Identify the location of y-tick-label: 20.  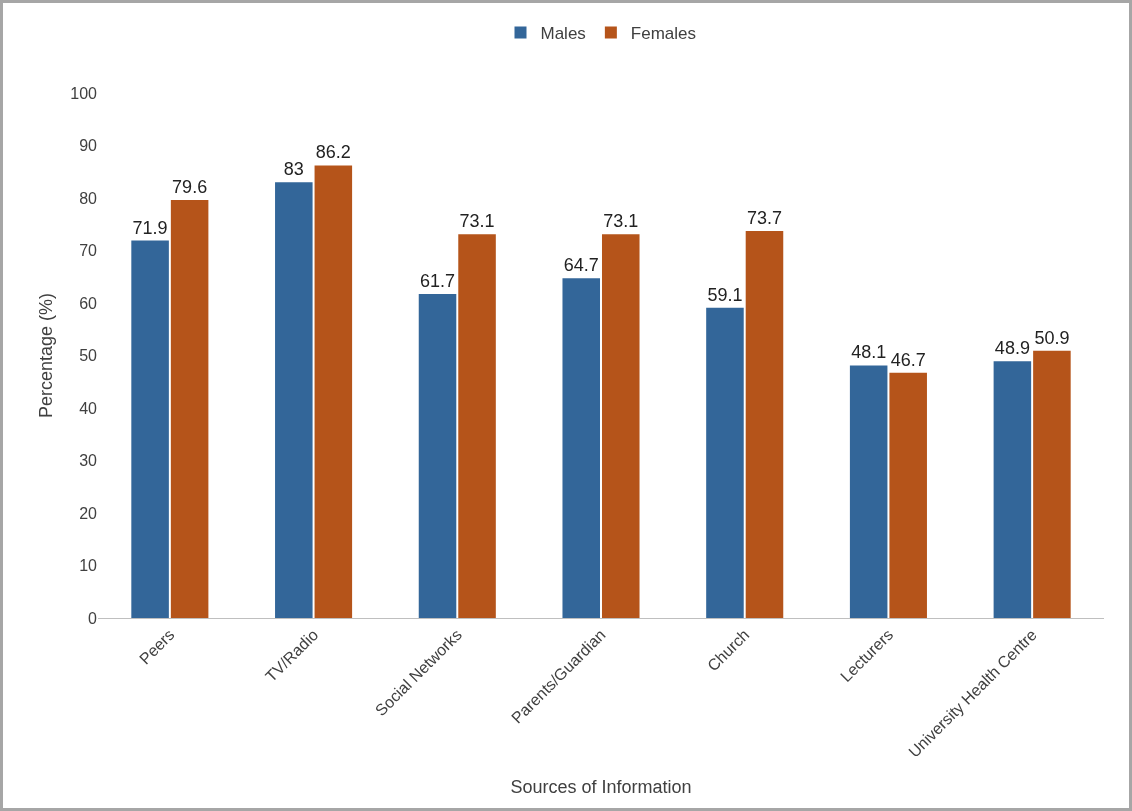
(88, 513).